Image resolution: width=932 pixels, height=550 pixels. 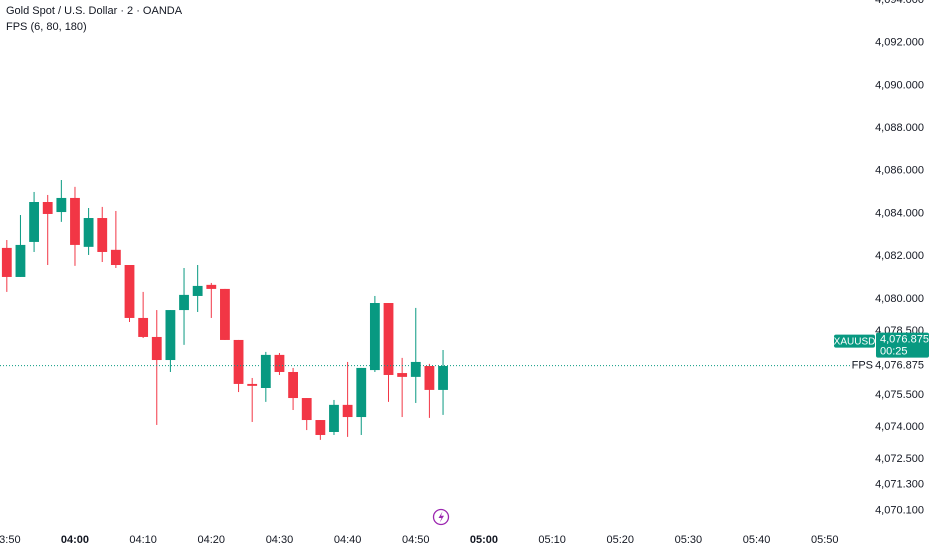 What do you see at coordinates (899, 3) in the screenshot?
I see `y-tick-label: 4,094.000` at bounding box center [899, 3].